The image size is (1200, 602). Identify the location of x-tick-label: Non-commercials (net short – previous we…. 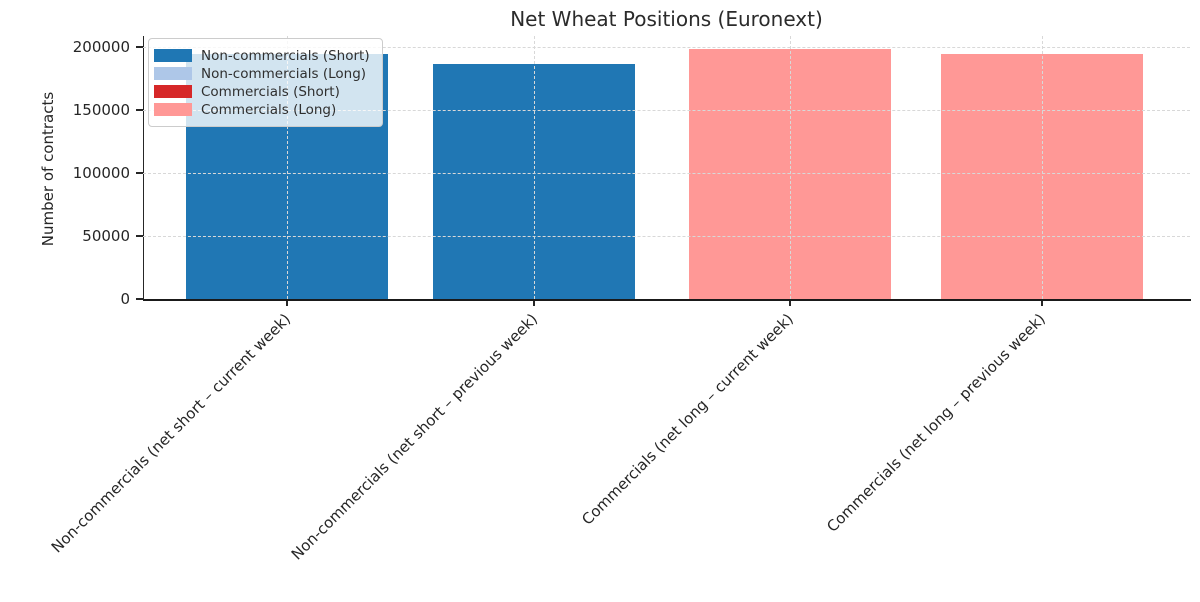
(414, 437).